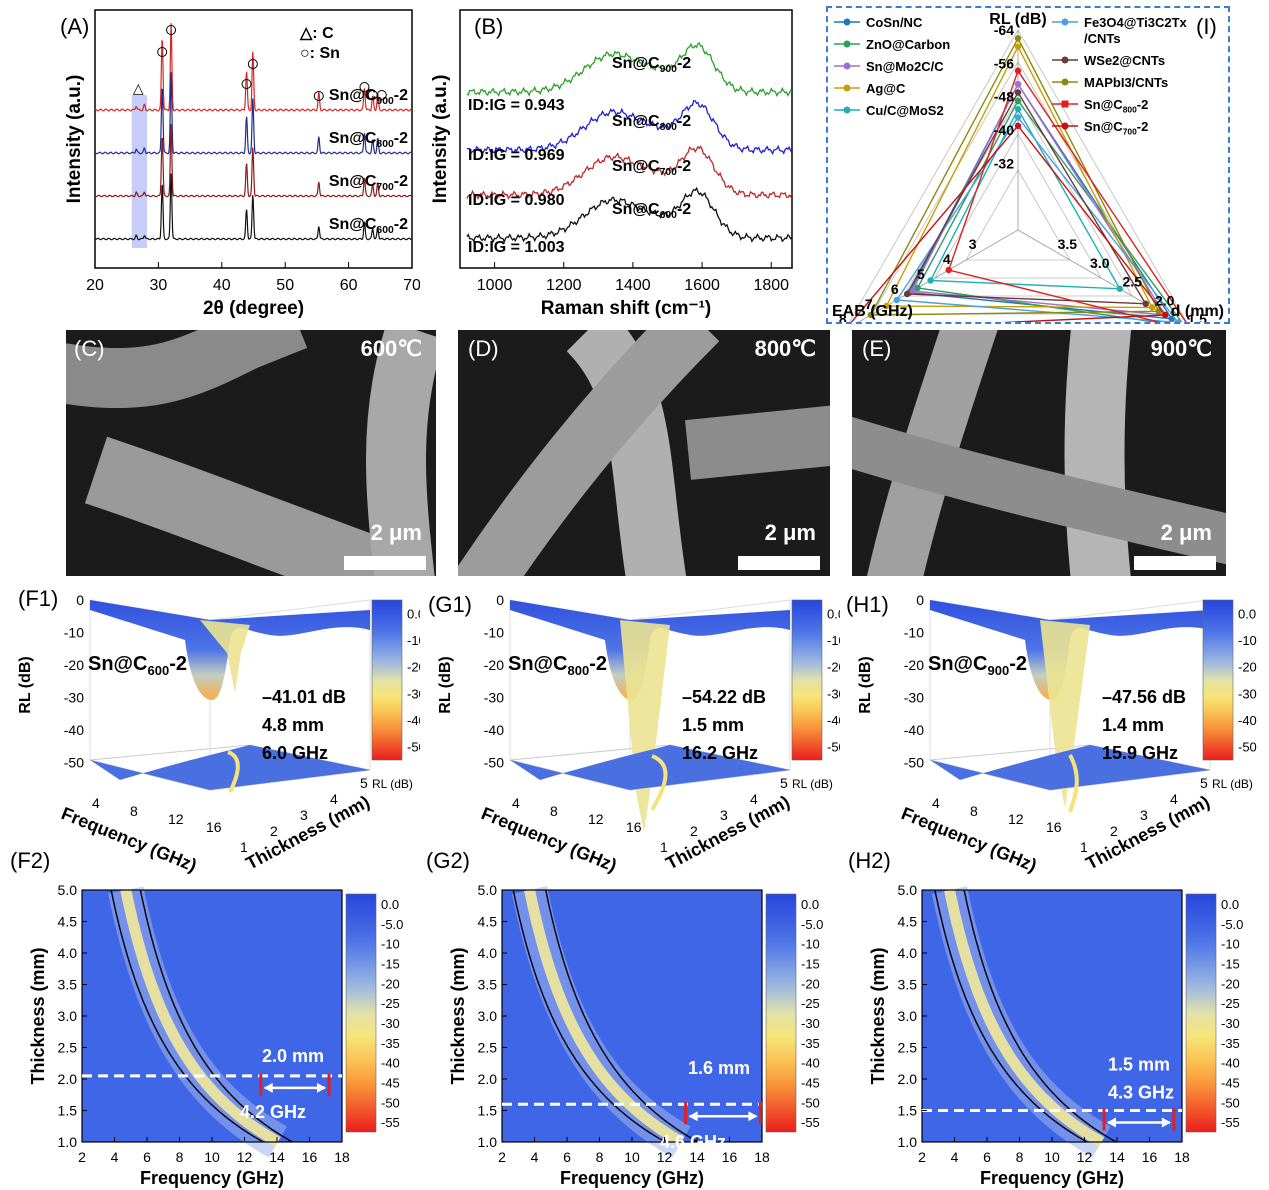  Describe the element at coordinates (516, 247) in the screenshot. I see `id-ig-ratio: ID:IG = 1.003` at that location.